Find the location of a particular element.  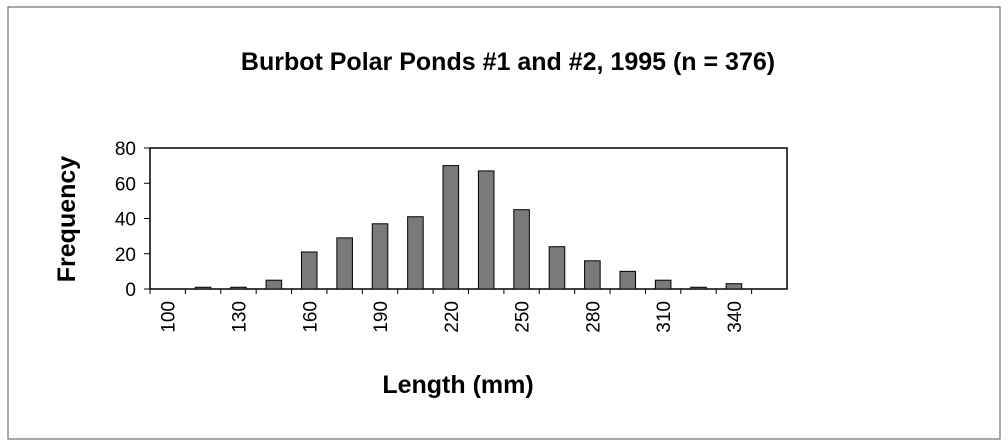

x-tick-label: 310 is located at coordinates (664, 317).